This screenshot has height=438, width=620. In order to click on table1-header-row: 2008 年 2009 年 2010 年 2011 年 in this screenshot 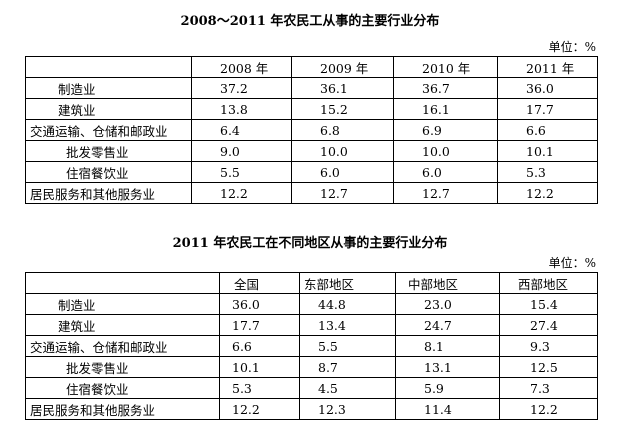, I will do `click(311, 67)`.